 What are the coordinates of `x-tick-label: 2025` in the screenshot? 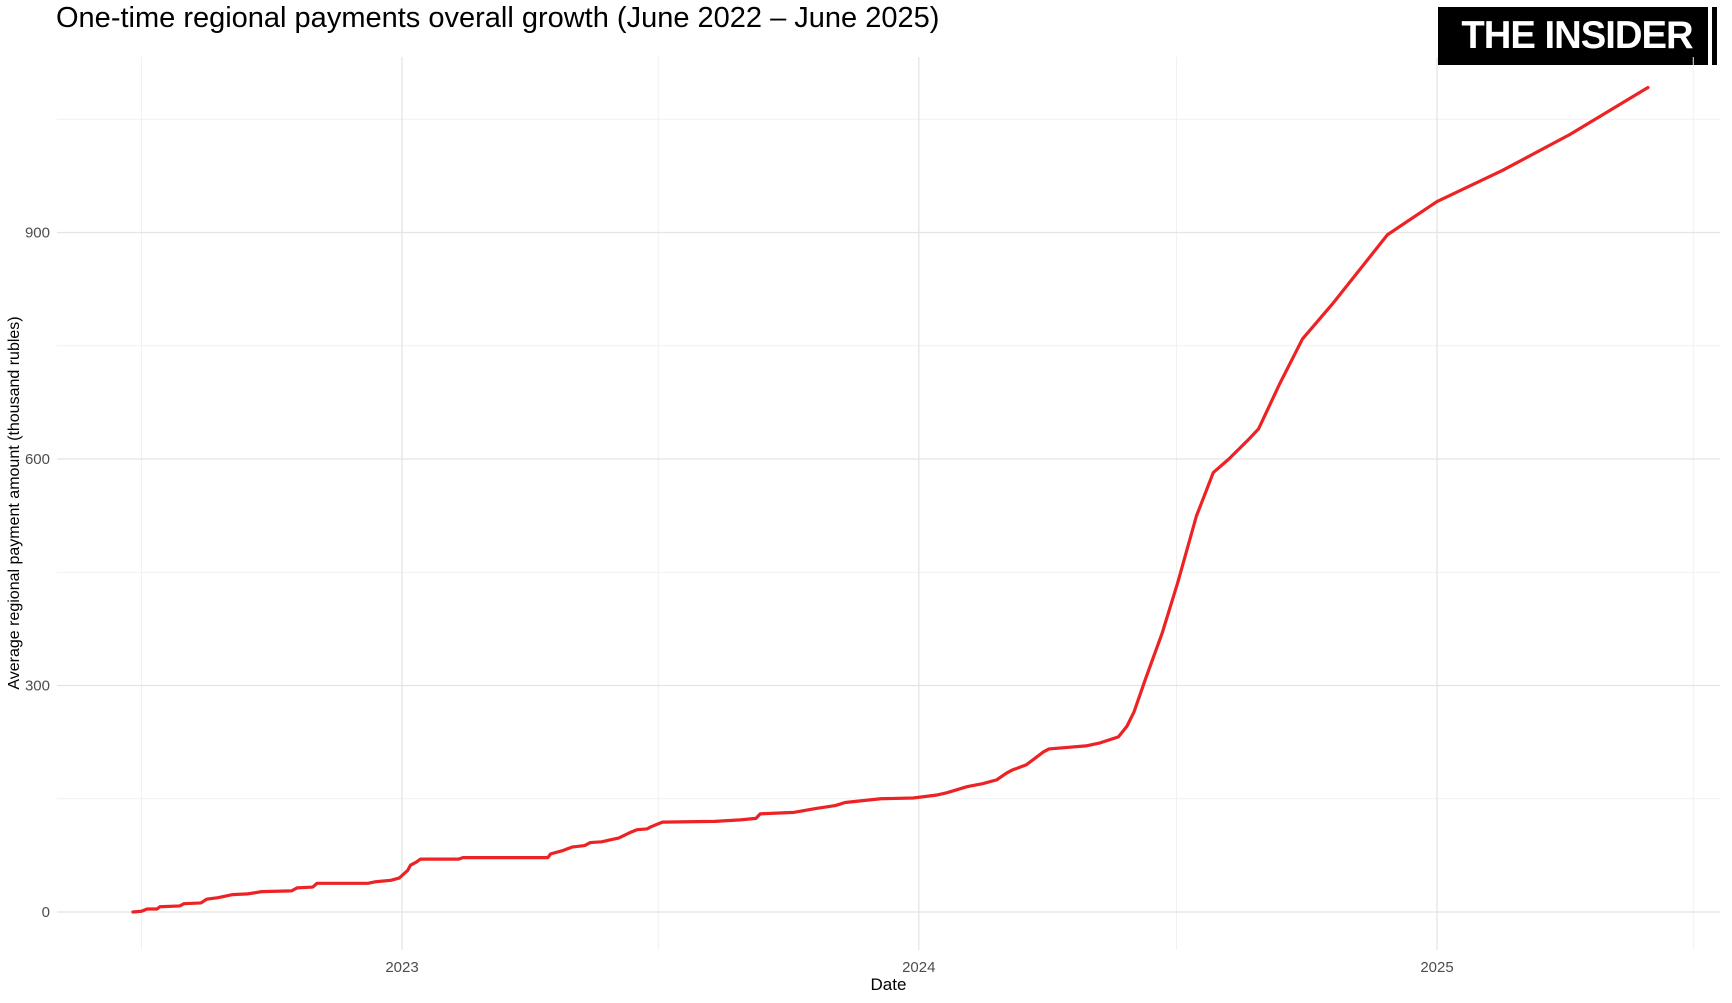 It's located at (1436, 967).